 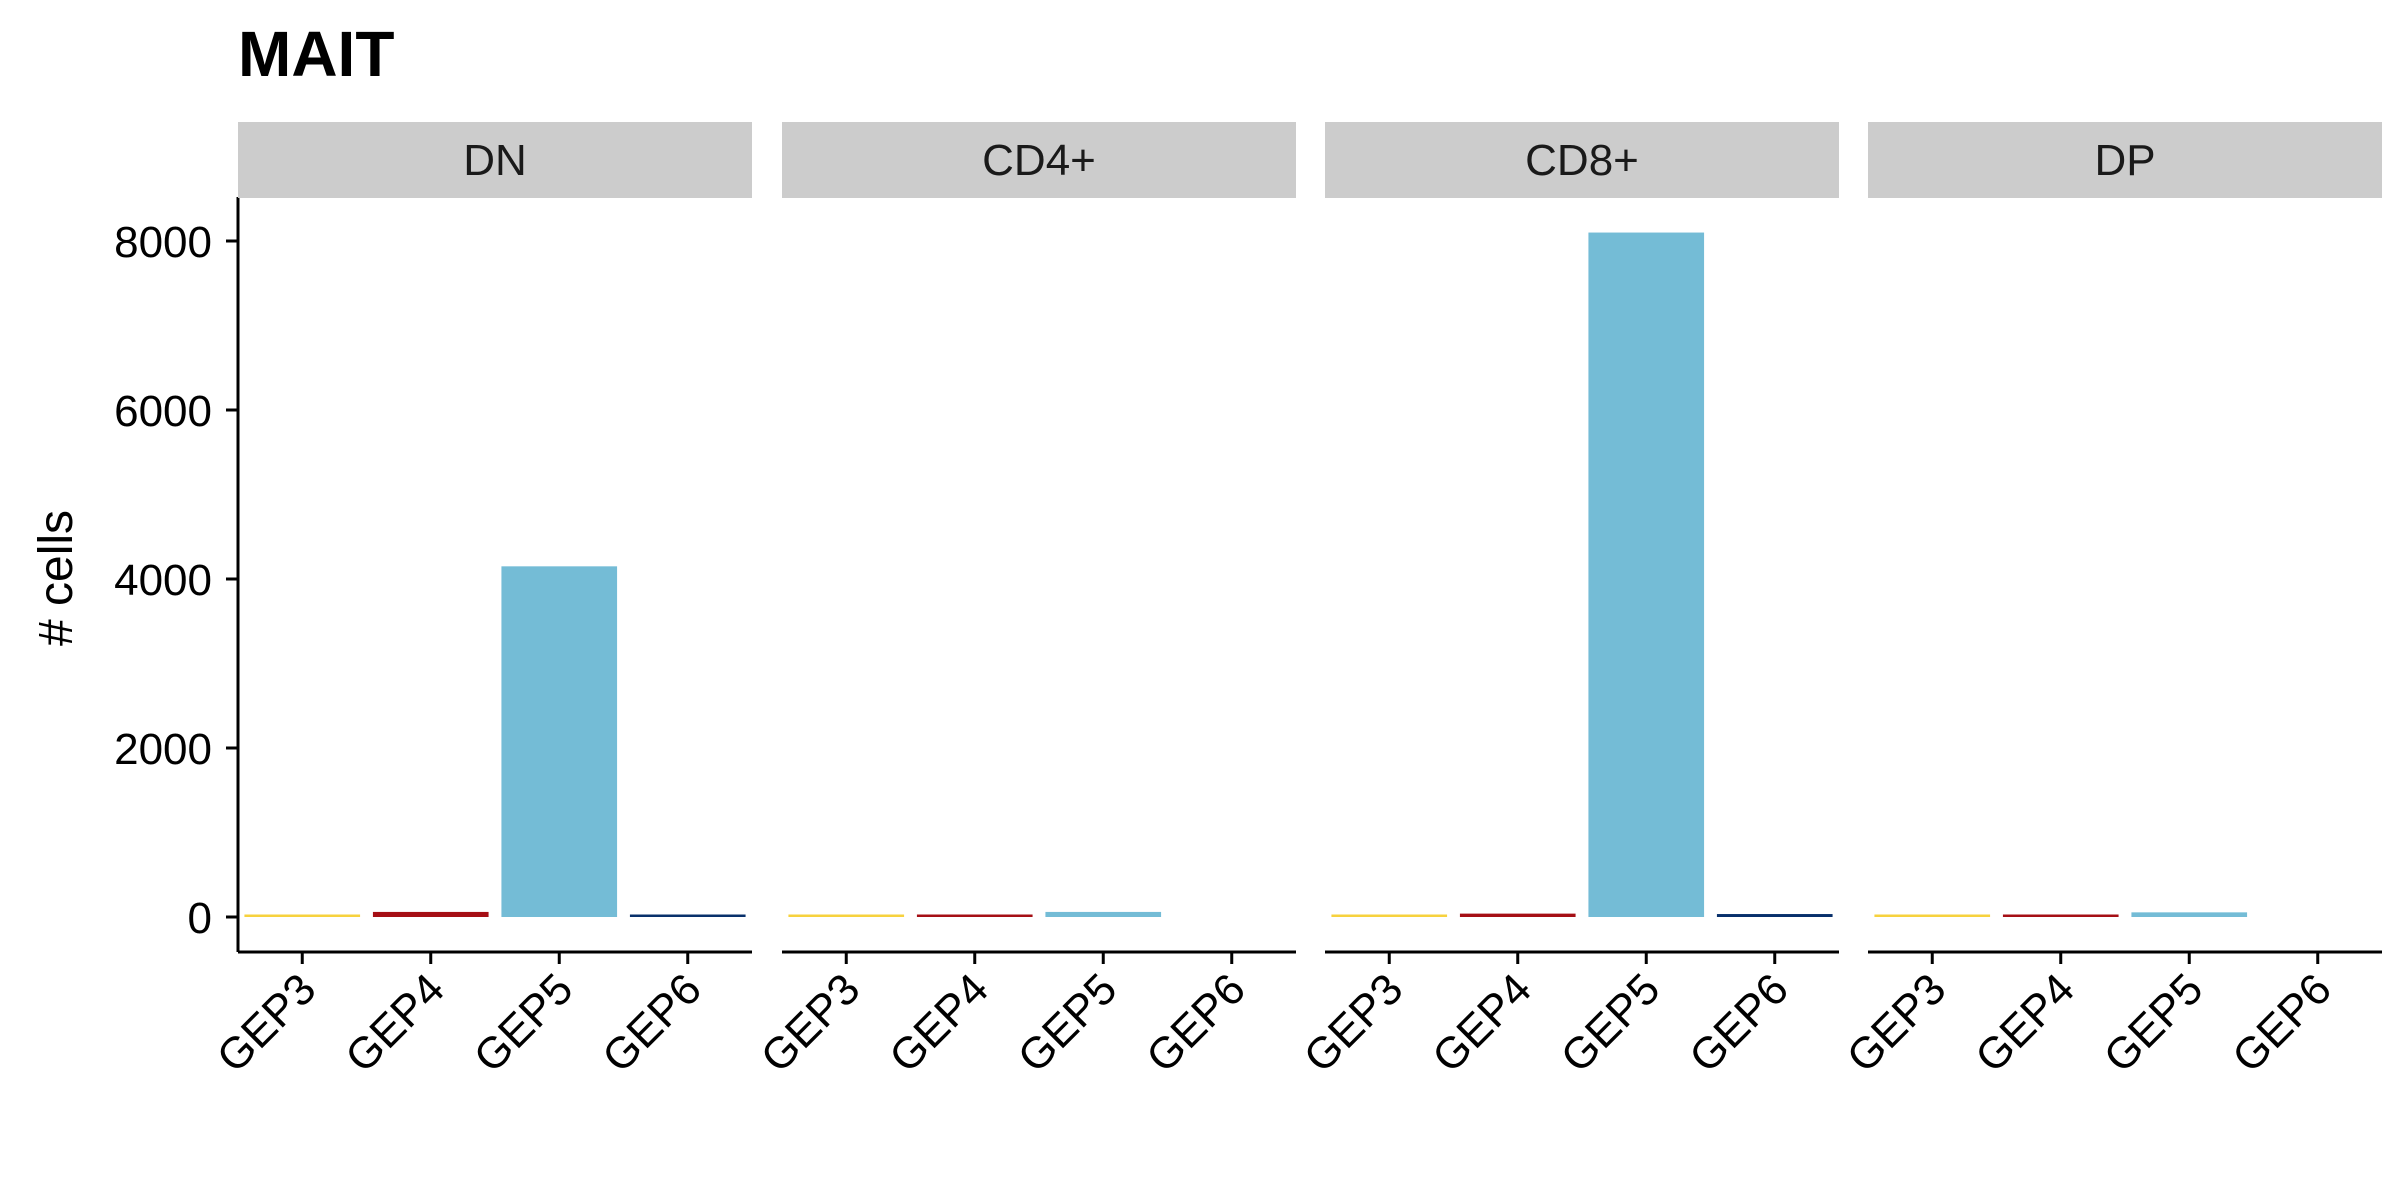 What do you see at coordinates (56, 578) in the screenshot?
I see `y-axis-title: # cells` at bounding box center [56, 578].